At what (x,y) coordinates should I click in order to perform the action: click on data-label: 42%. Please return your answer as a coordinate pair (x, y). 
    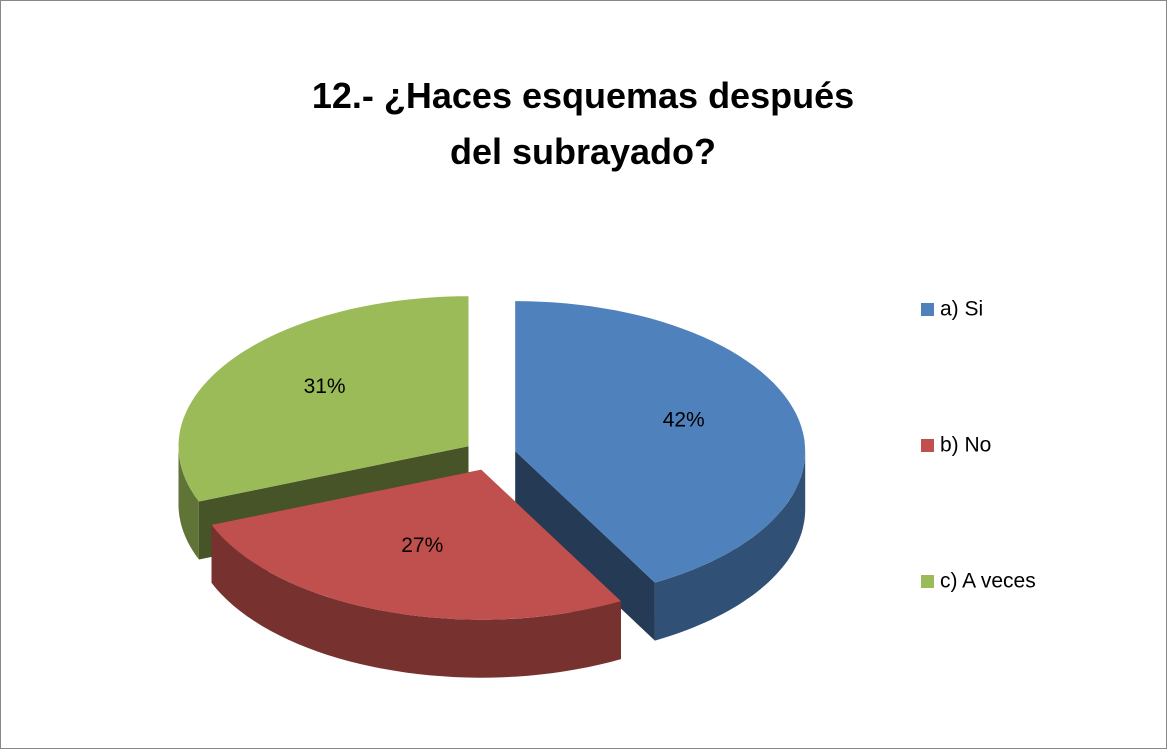
    Looking at the image, I should click on (684, 419).